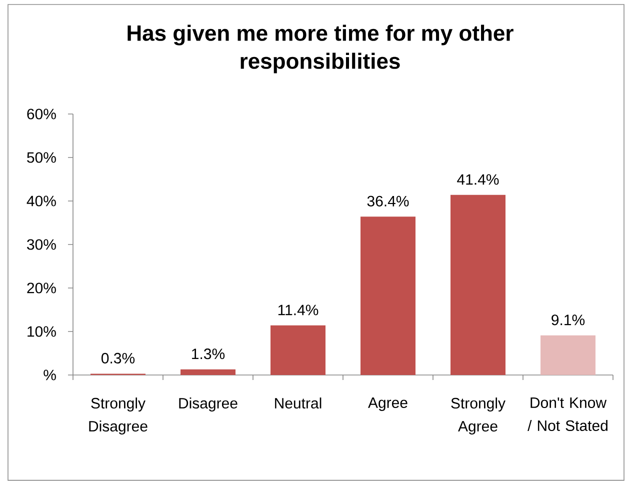 Image resolution: width=637 pixels, height=481 pixels. I want to click on x-tick-label: Strongly Disagree, so click(118, 416).